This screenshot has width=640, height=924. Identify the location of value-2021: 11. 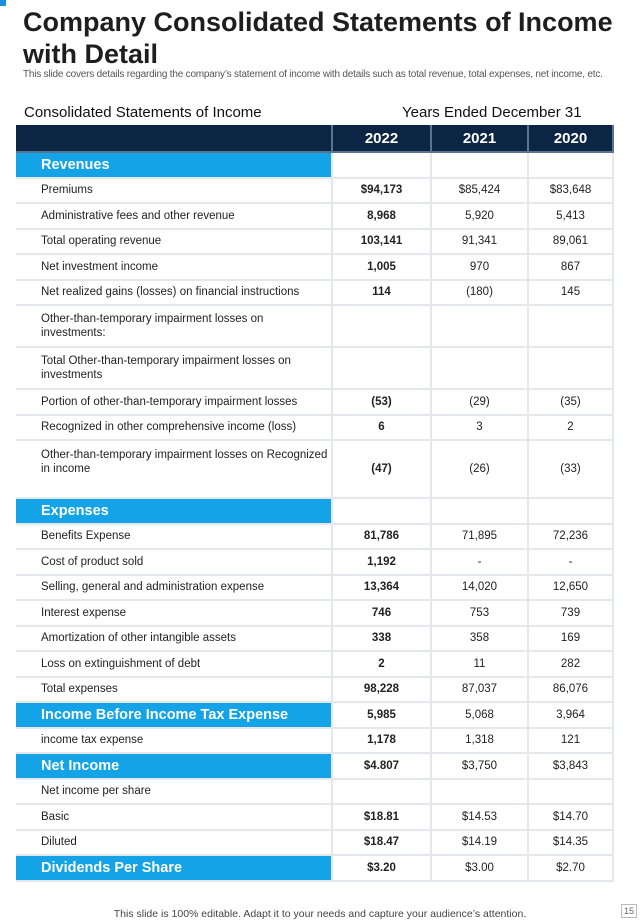
(480, 664).